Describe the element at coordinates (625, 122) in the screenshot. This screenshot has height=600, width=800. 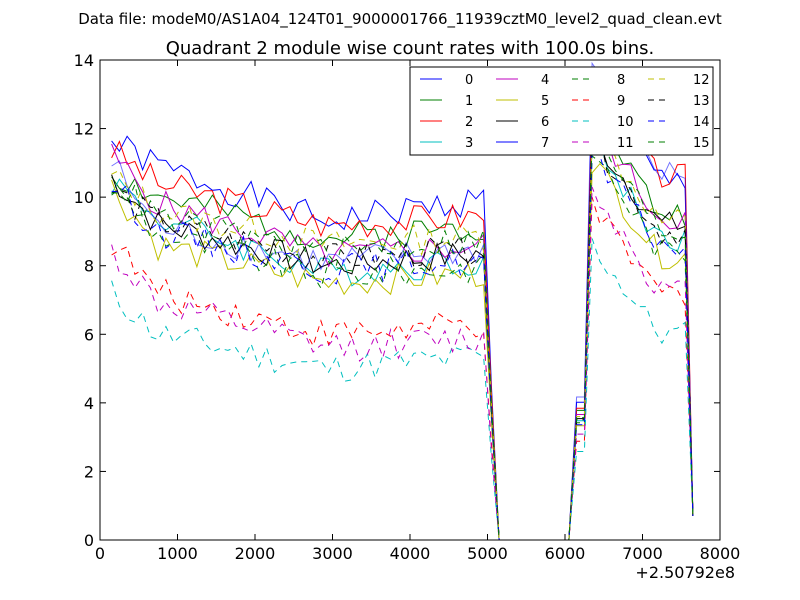
I see `legend-label-10: 10` at that location.